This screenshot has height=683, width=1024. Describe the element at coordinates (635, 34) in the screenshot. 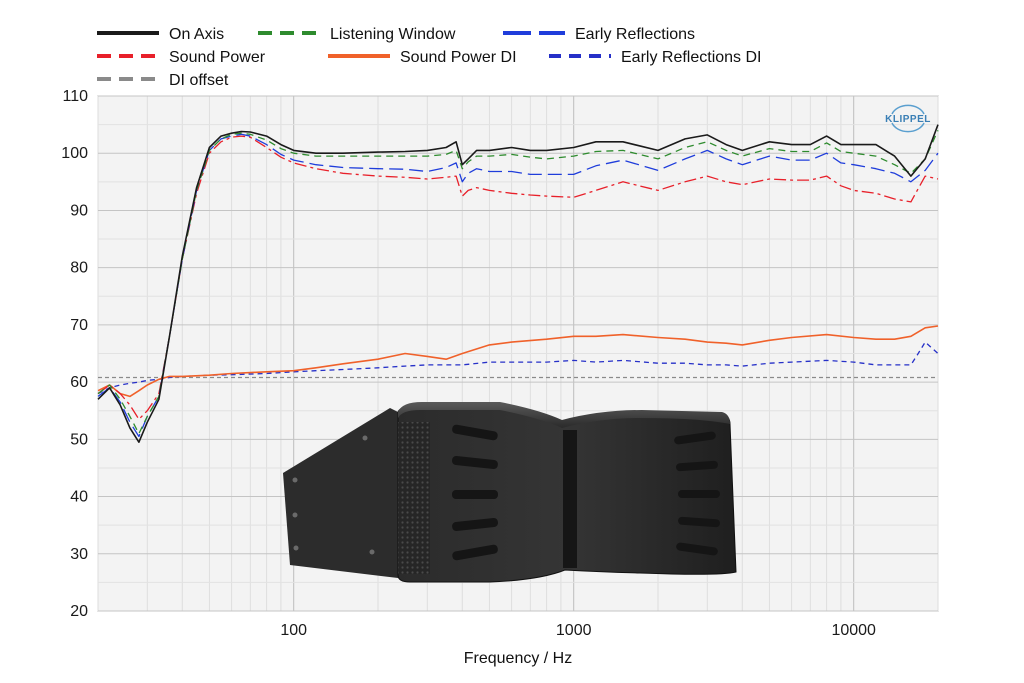

I see `legend-label: Early Reflections` at that location.